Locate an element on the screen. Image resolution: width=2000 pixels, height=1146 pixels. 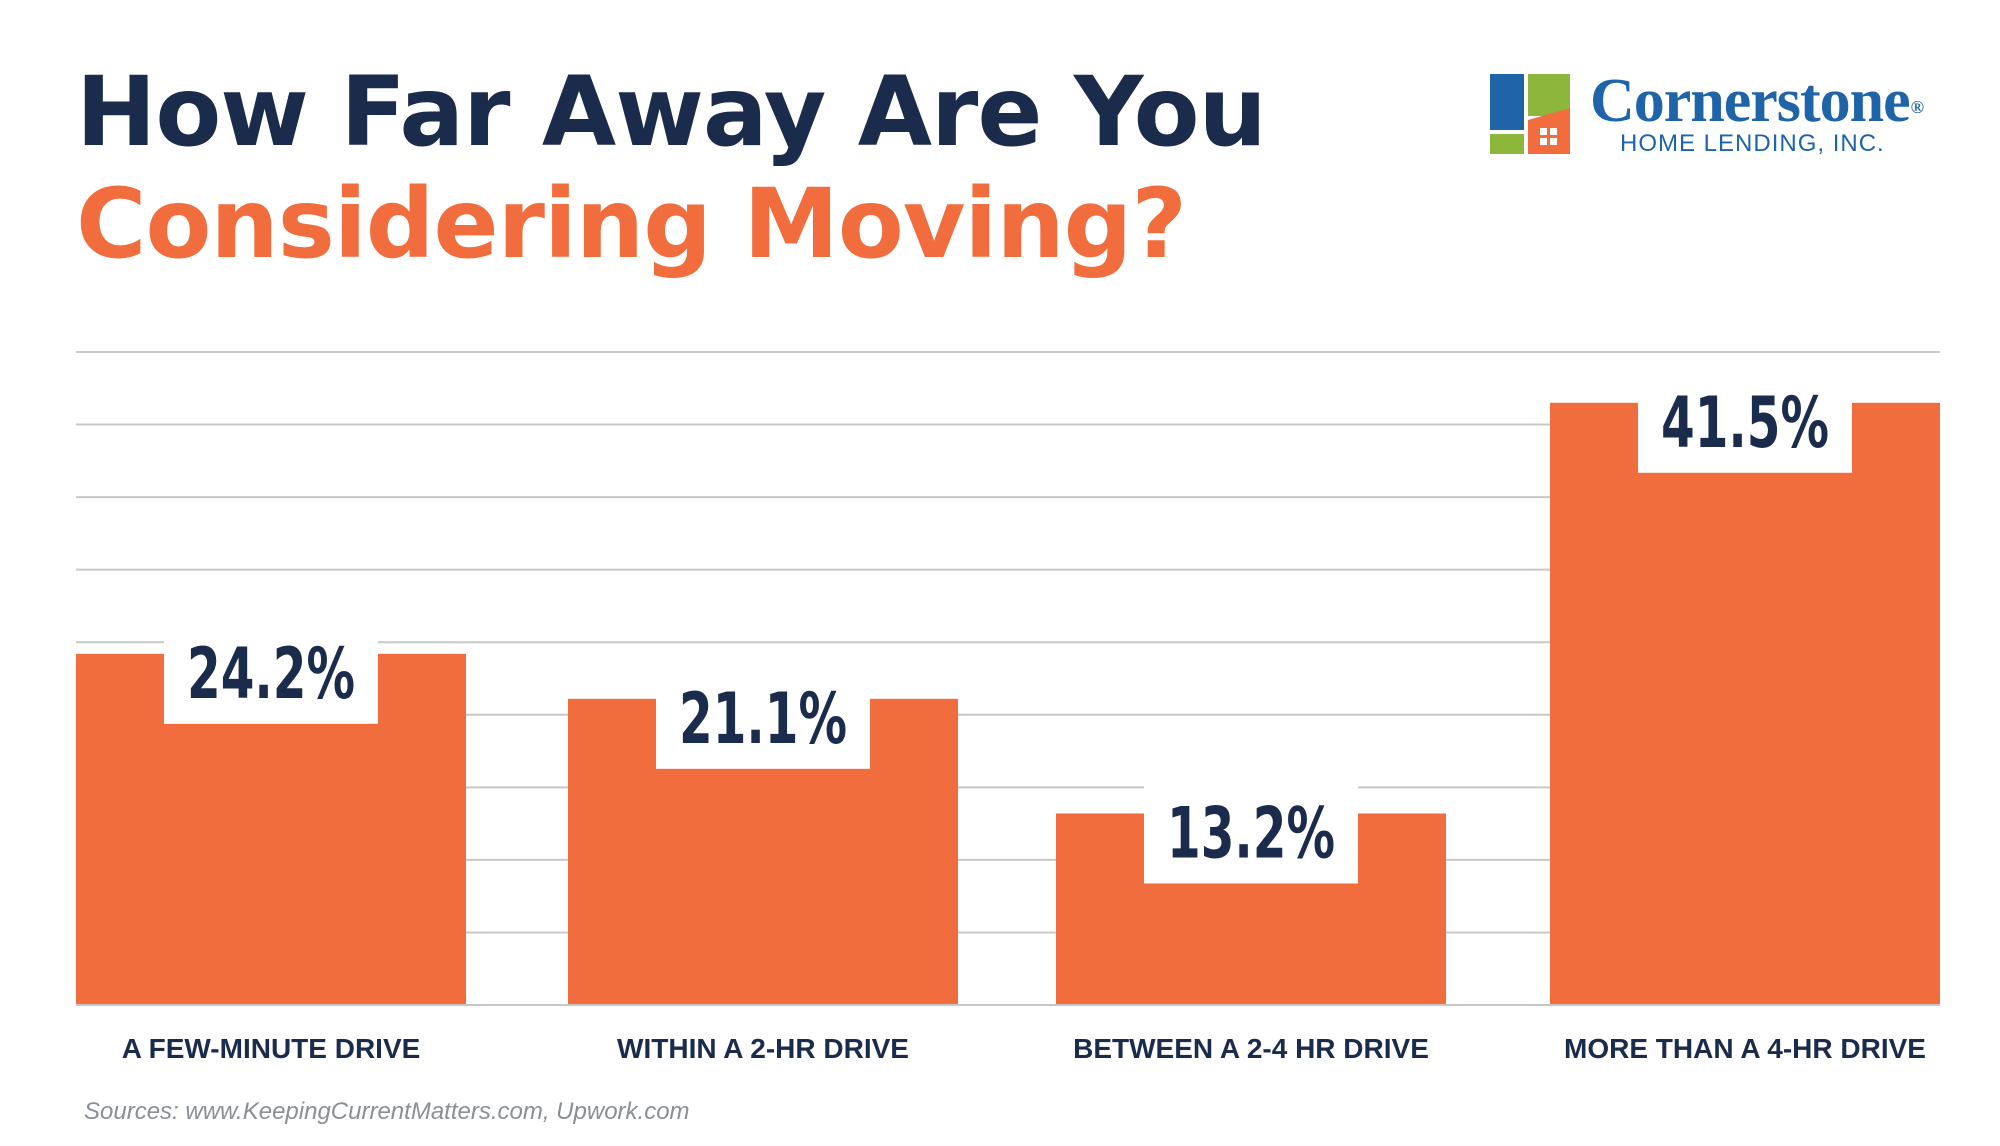
category-label: WITHIN A 2-HR DRIVE is located at coordinates (763, 1048).